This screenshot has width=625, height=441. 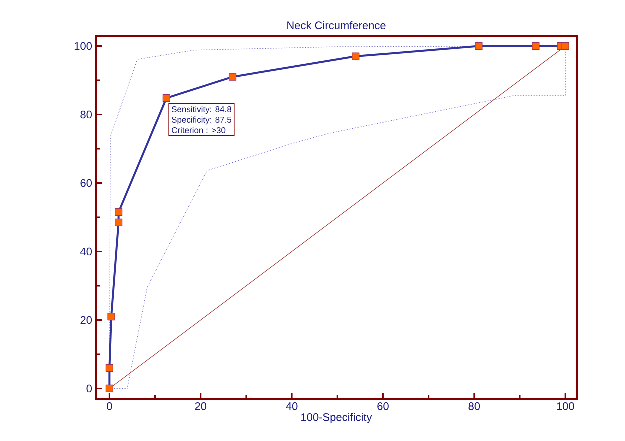 I want to click on x-tick-label: 0, so click(x=109, y=406).